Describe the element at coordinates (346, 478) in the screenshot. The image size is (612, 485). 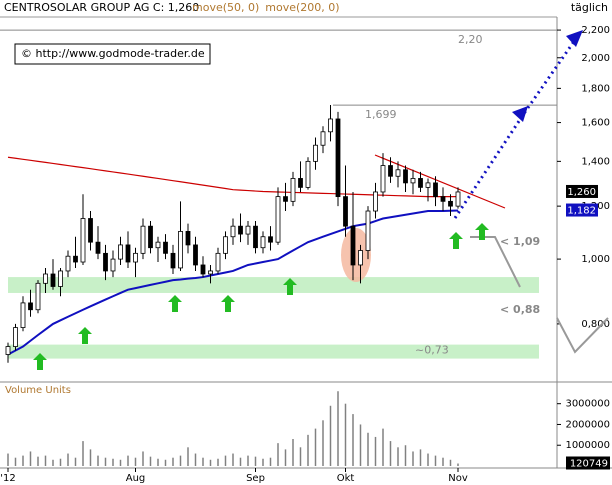
I see `x-tick-label: Okt` at that location.